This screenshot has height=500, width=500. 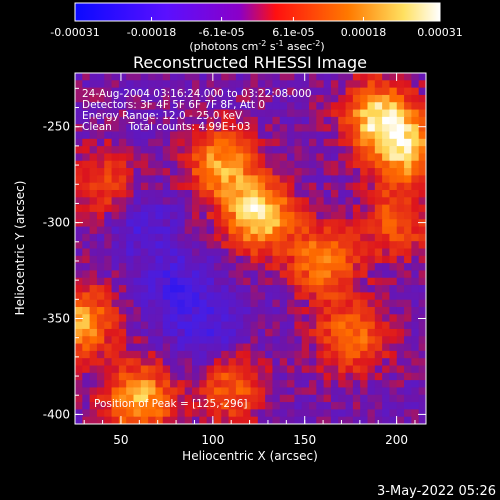 What do you see at coordinates (56, 319) in the screenshot?
I see `y-tick-label: -350` at bounding box center [56, 319].